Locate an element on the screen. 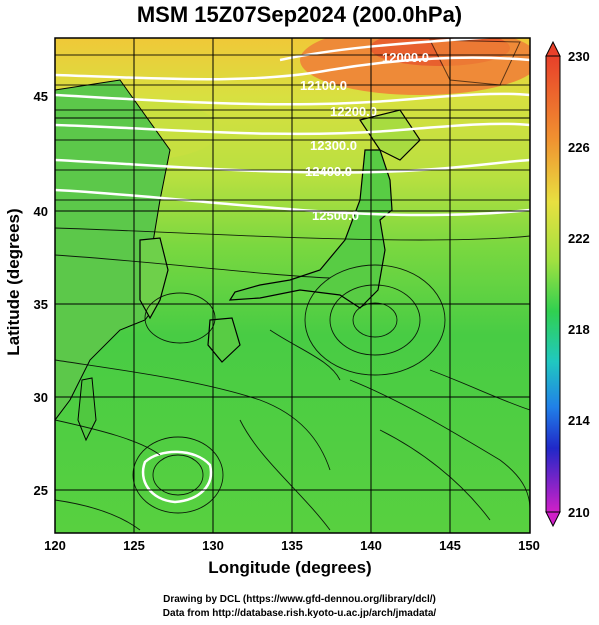  y-tick-45: 45 is located at coordinates (41, 96).